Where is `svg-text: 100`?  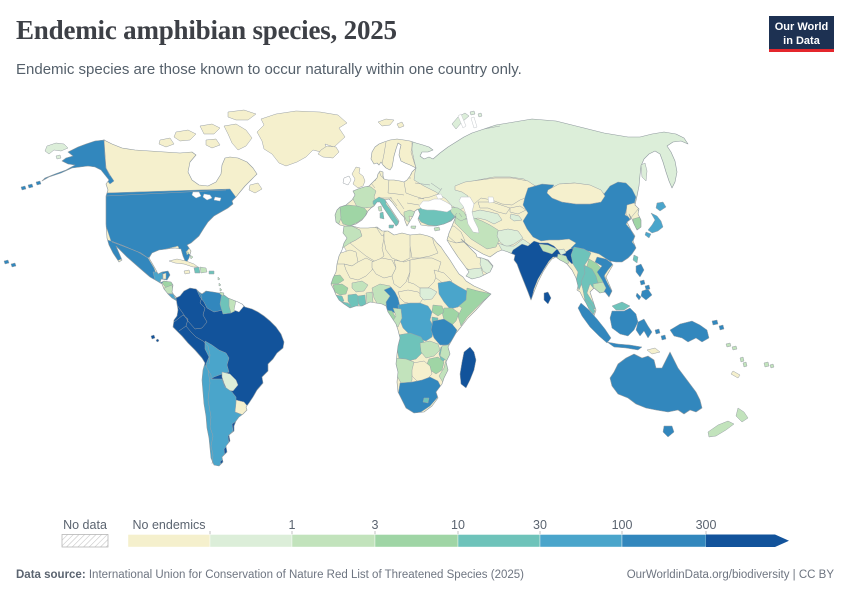
svg-text: 100 is located at coordinates (622, 525).